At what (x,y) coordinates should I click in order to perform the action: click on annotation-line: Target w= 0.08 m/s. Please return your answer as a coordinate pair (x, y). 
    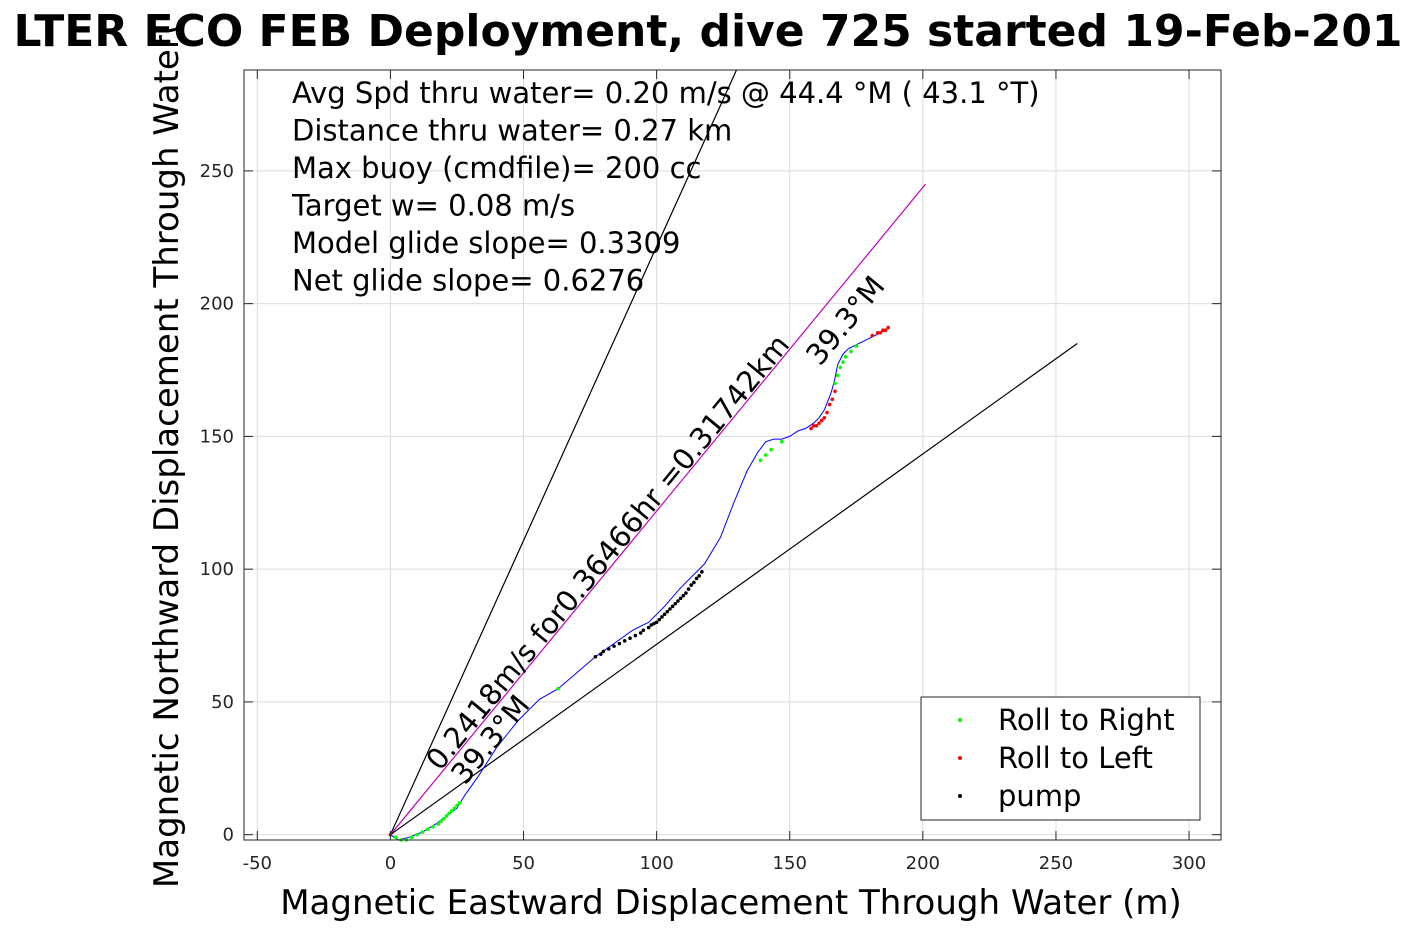
    Looking at the image, I should click on (433, 206).